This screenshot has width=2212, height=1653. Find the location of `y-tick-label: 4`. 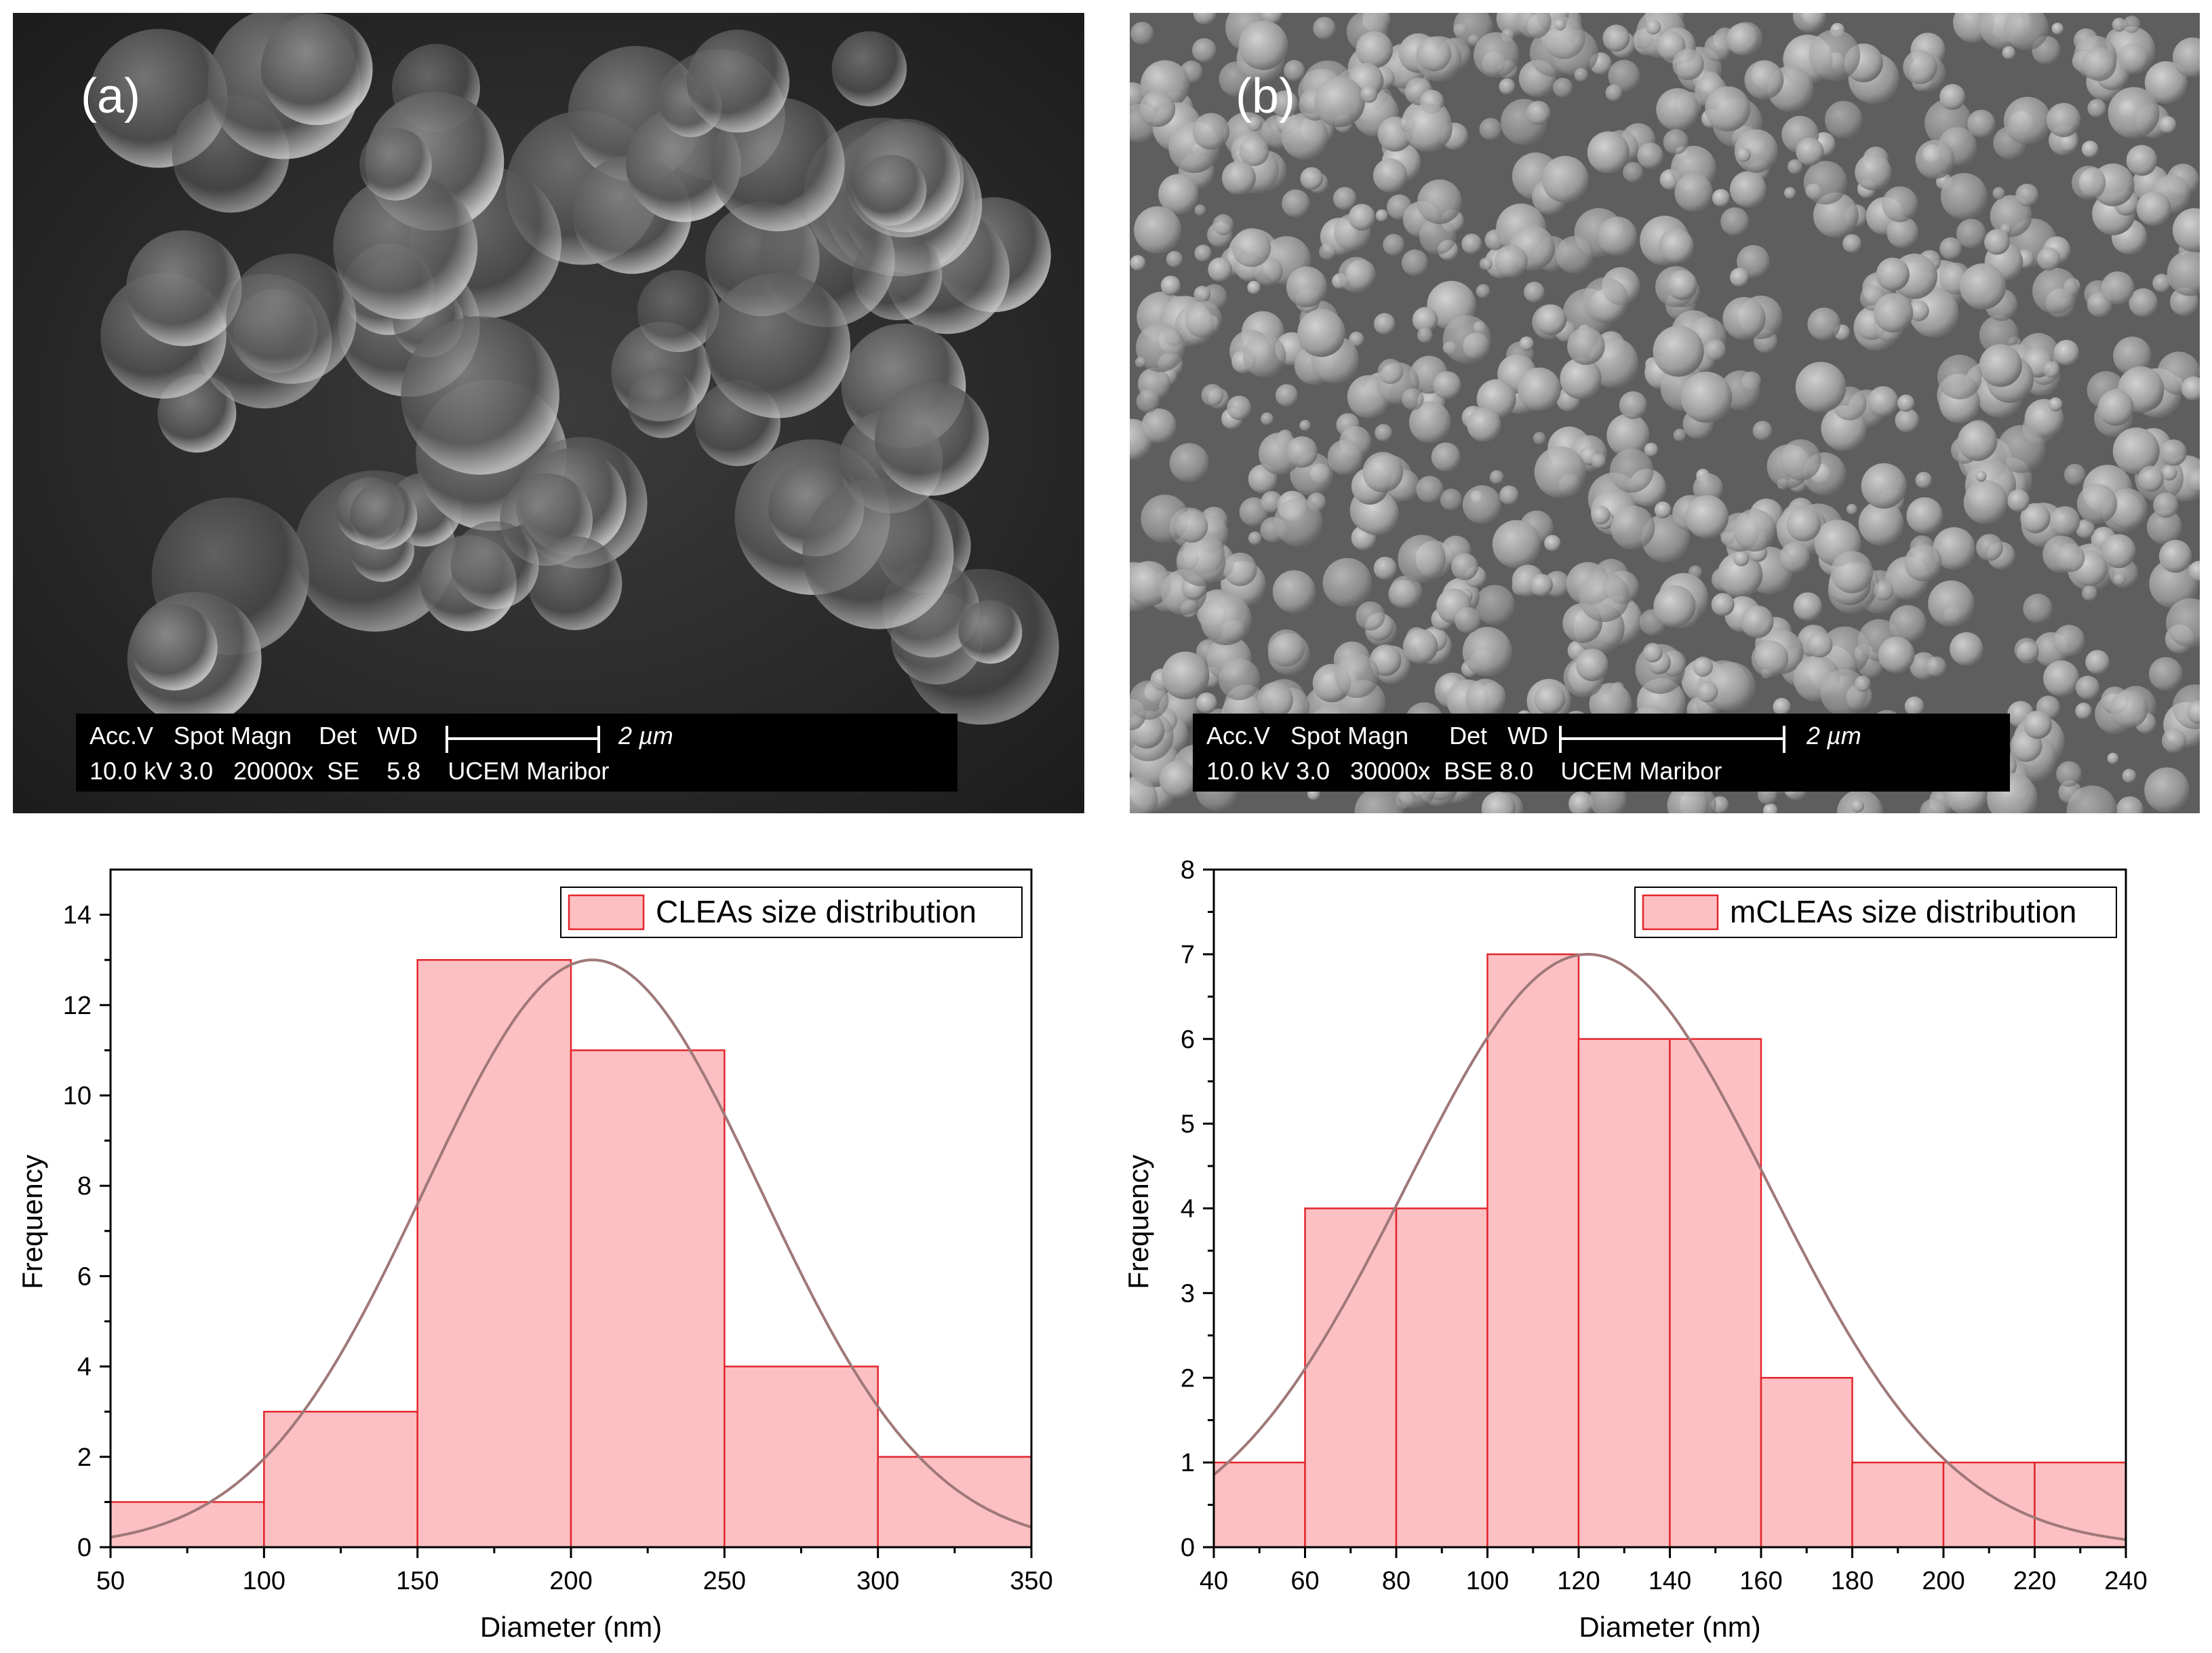

y-tick-label: 4 is located at coordinates (1188, 1209).